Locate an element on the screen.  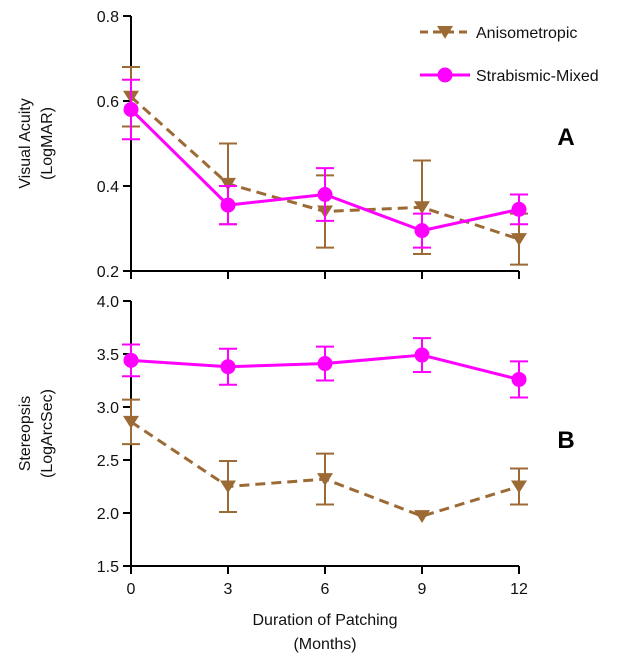
y-tick-label: 4.0 is located at coordinates (108, 302).